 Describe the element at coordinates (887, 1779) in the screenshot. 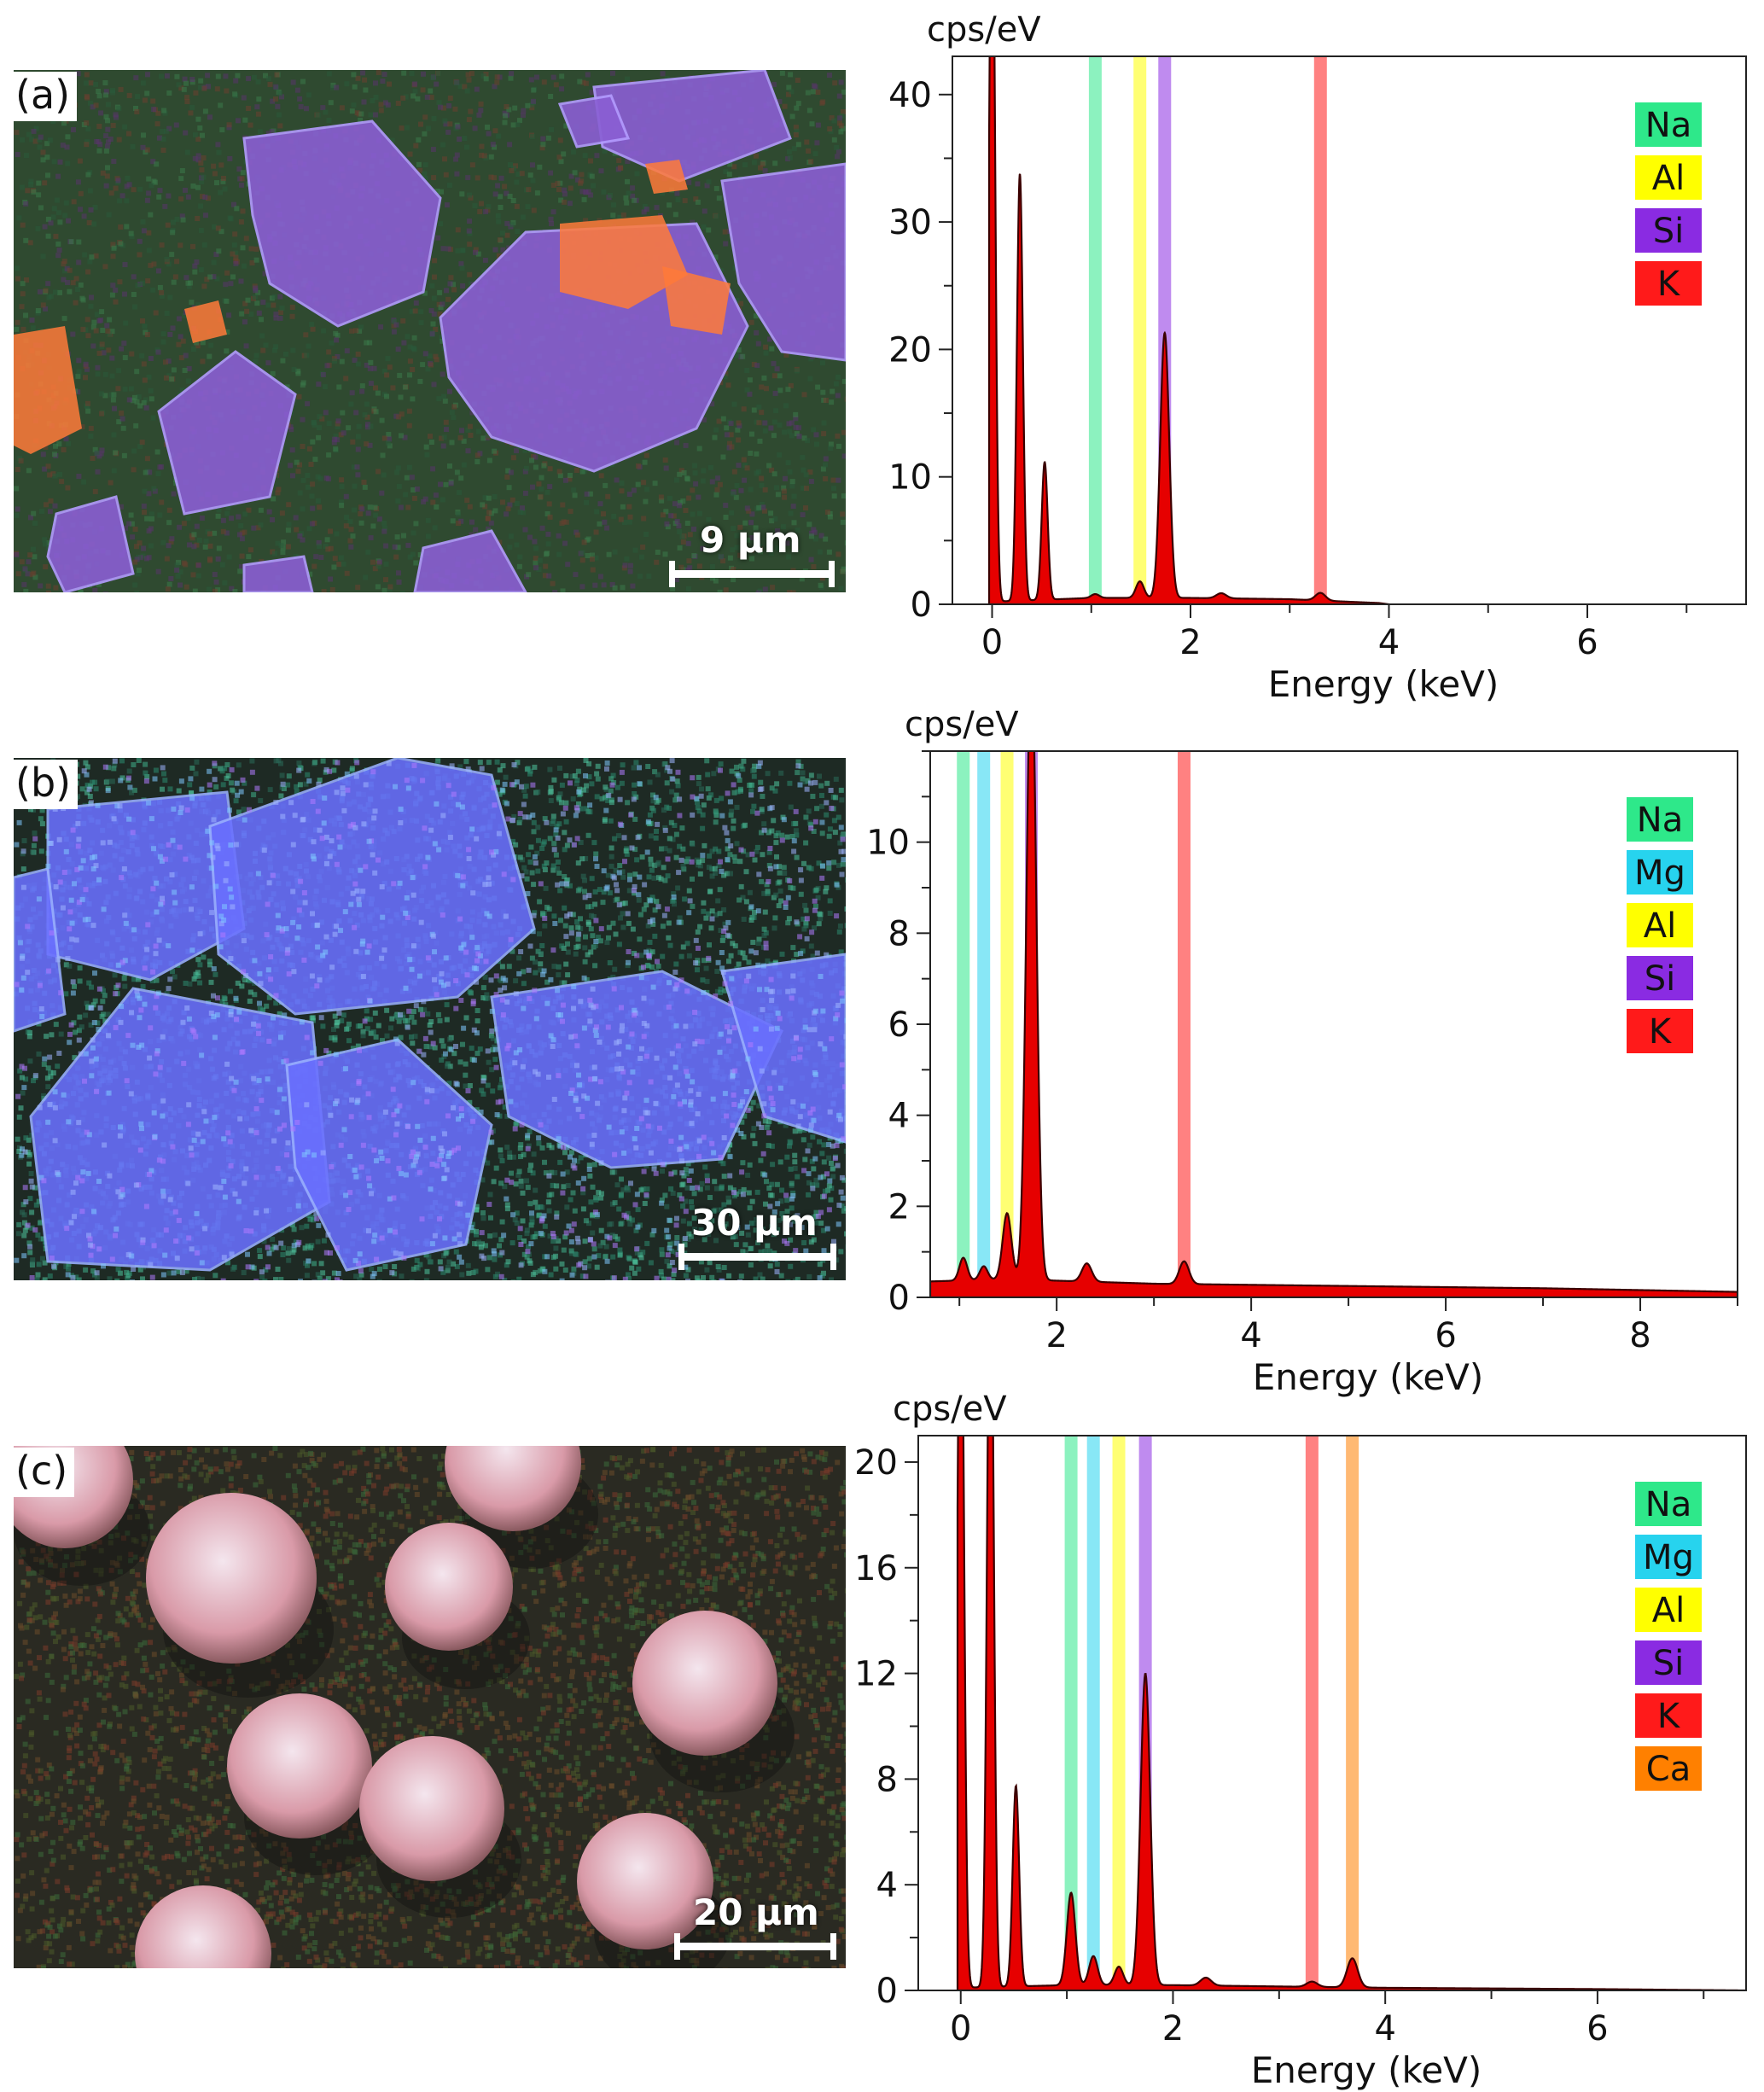

I see `y-tick-label: 8` at that location.